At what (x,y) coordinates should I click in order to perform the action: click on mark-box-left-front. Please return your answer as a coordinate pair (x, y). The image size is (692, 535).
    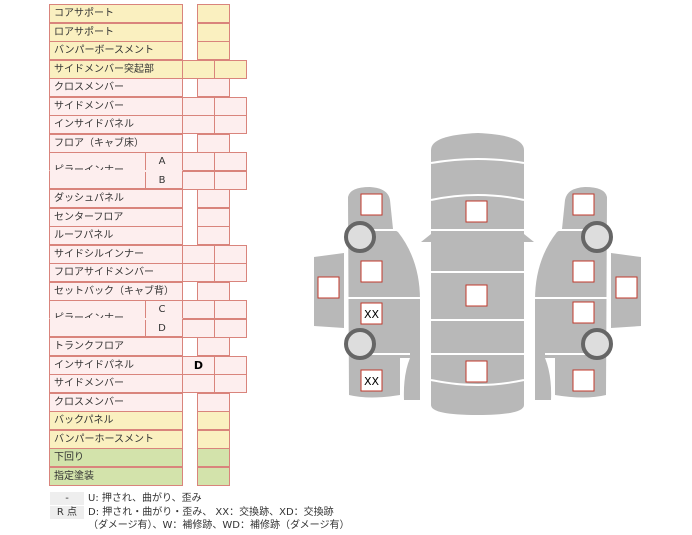
    Looking at the image, I should click on (371, 204).